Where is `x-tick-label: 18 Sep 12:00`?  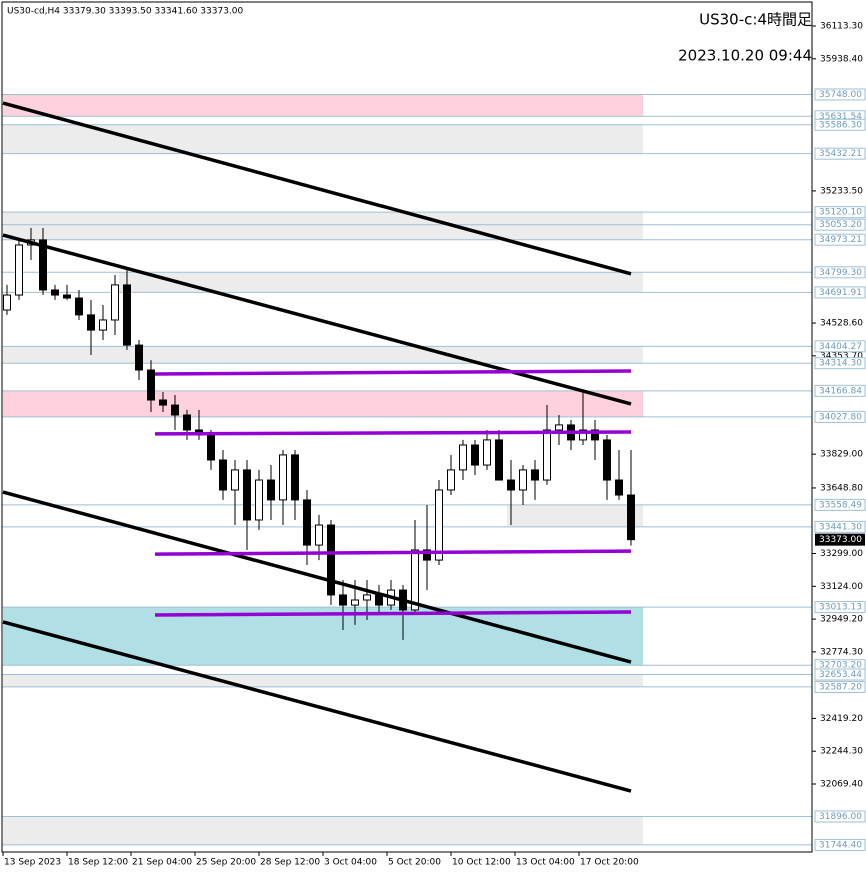
x-tick-label: 18 Sep 12:00 is located at coordinates (98, 863).